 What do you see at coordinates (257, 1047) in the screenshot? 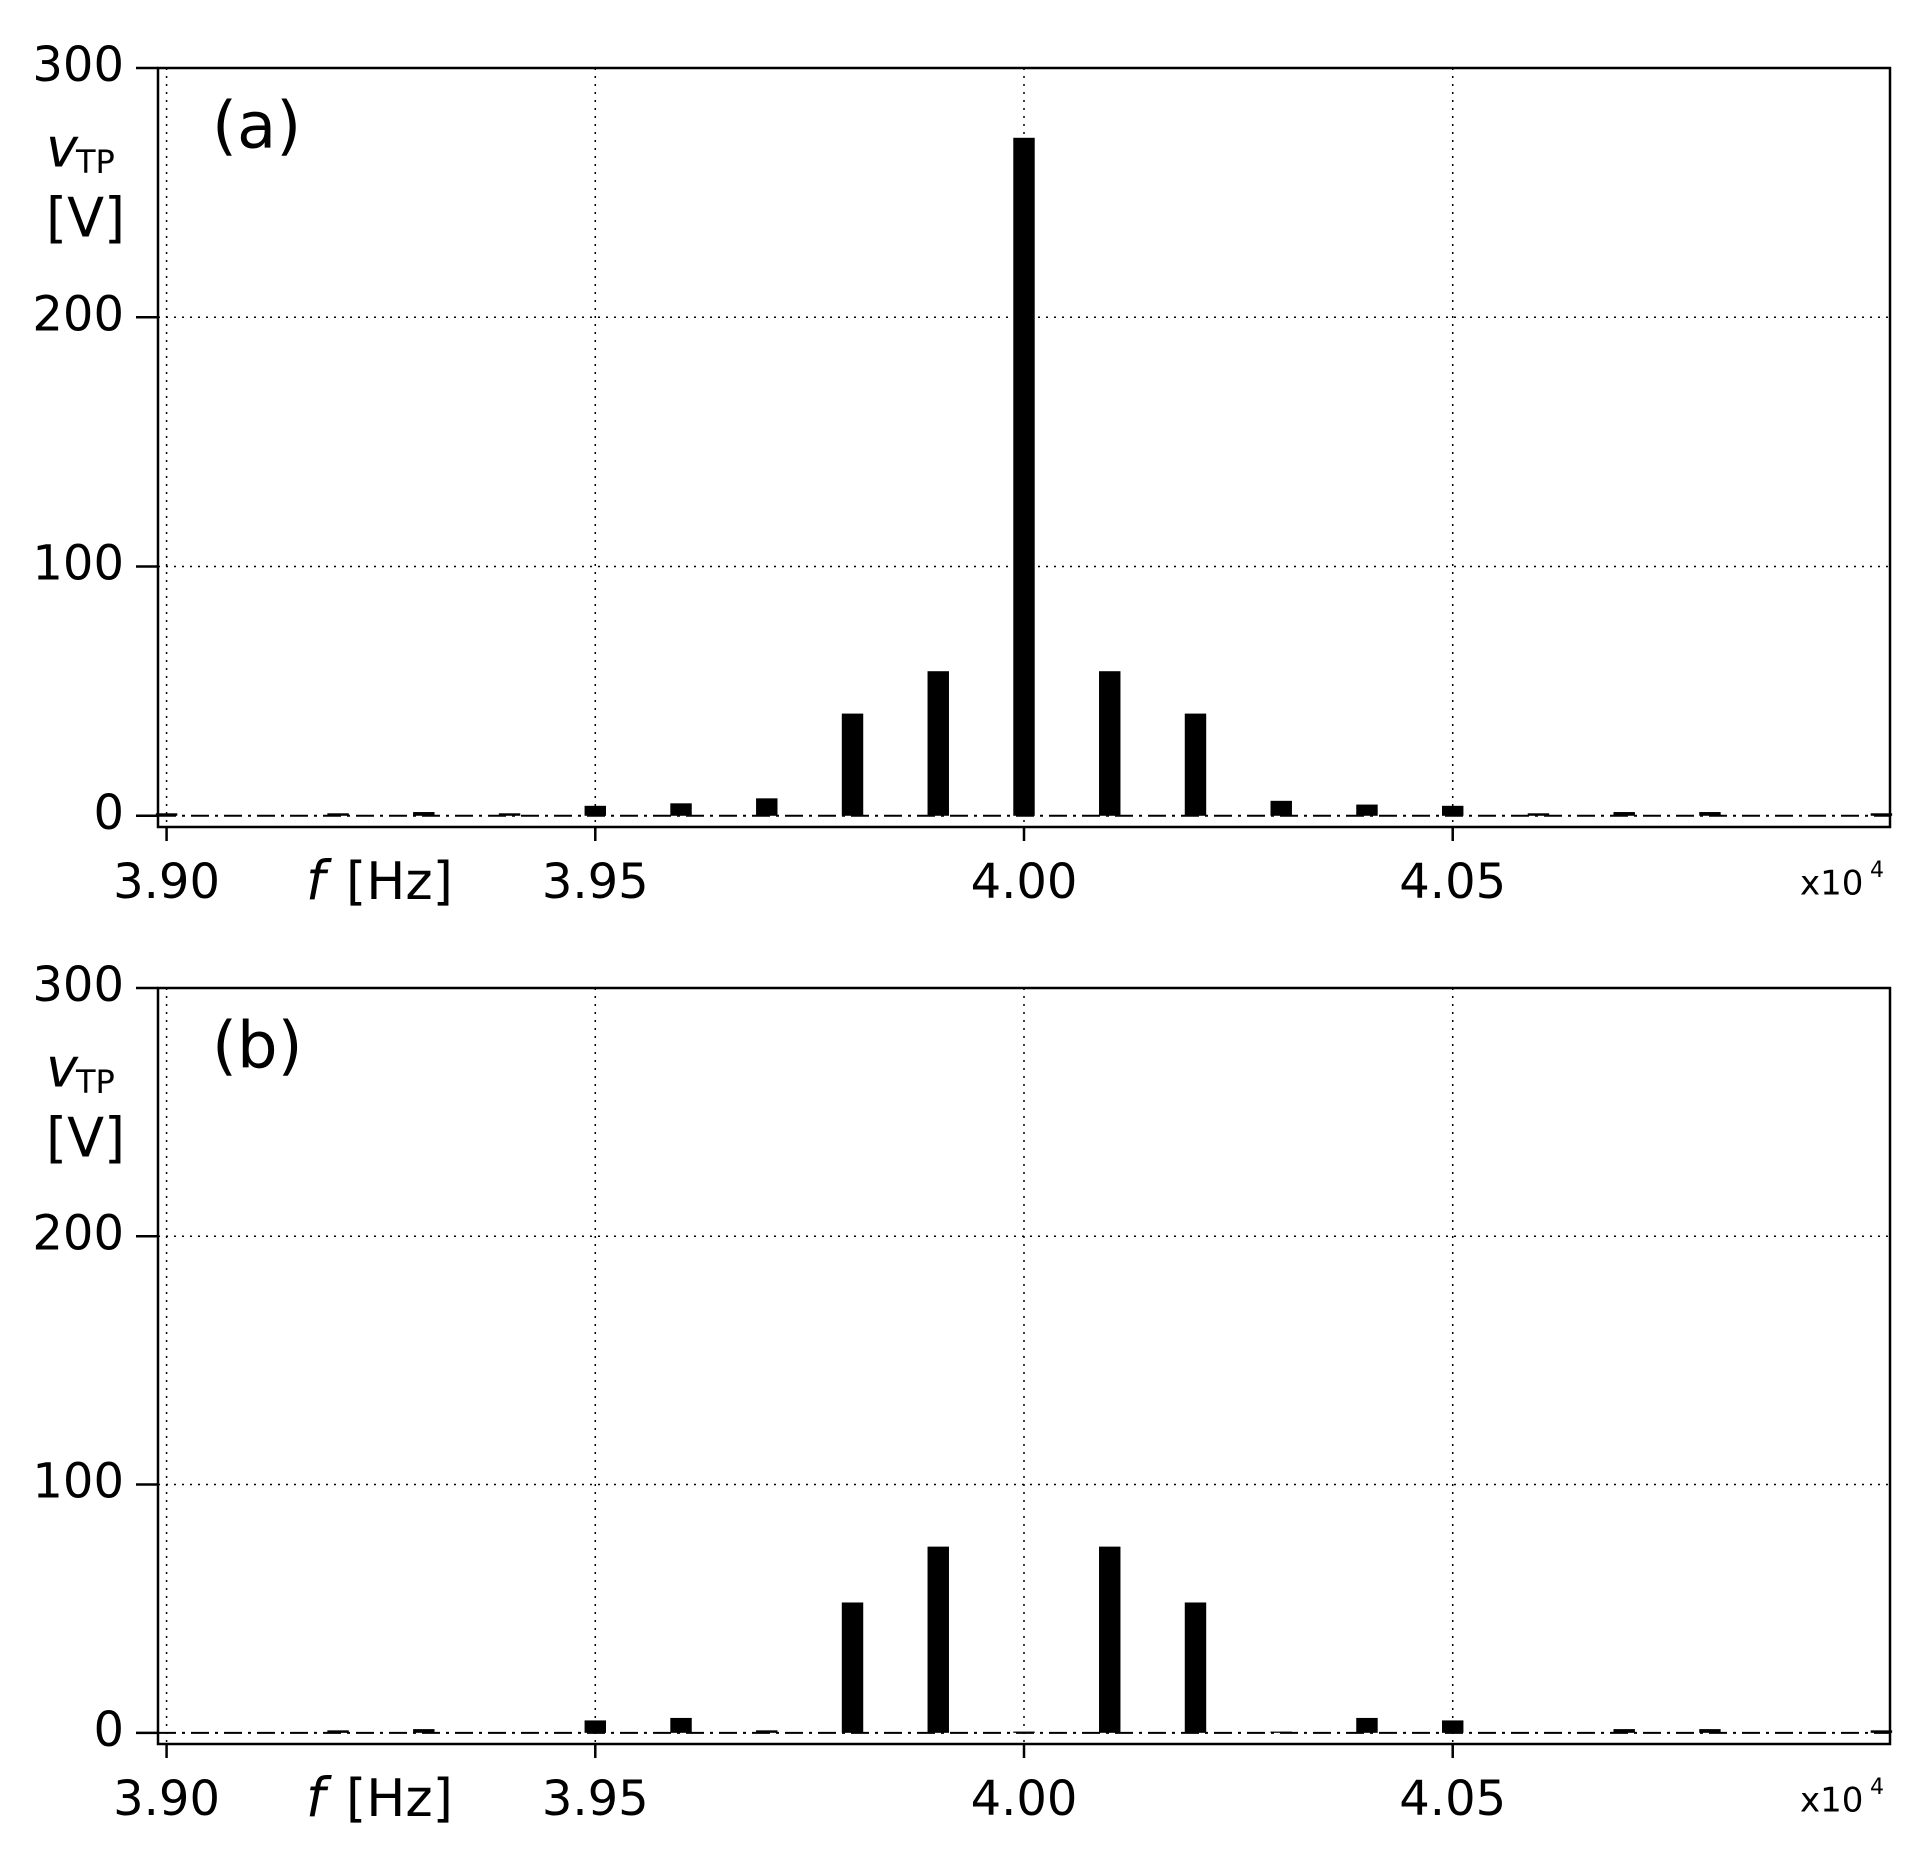
I see `panel-label: (b)` at bounding box center [257, 1047].